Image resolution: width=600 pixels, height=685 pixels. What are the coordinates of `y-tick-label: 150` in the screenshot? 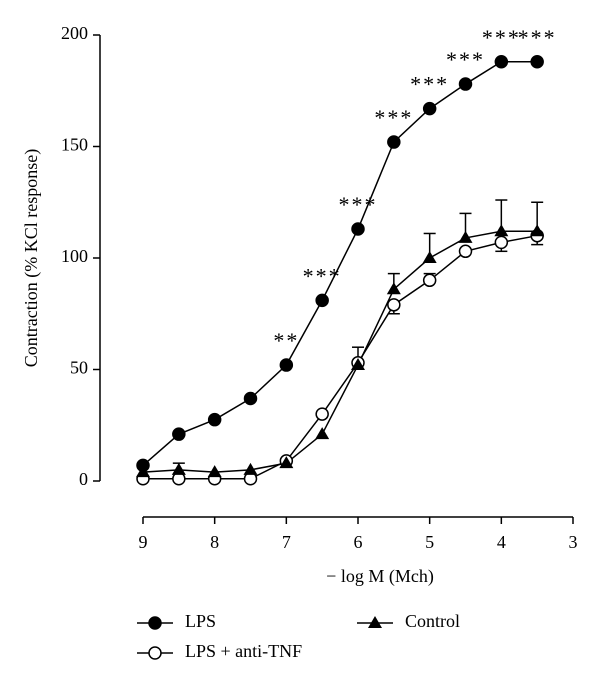 It's located at (74, 145).